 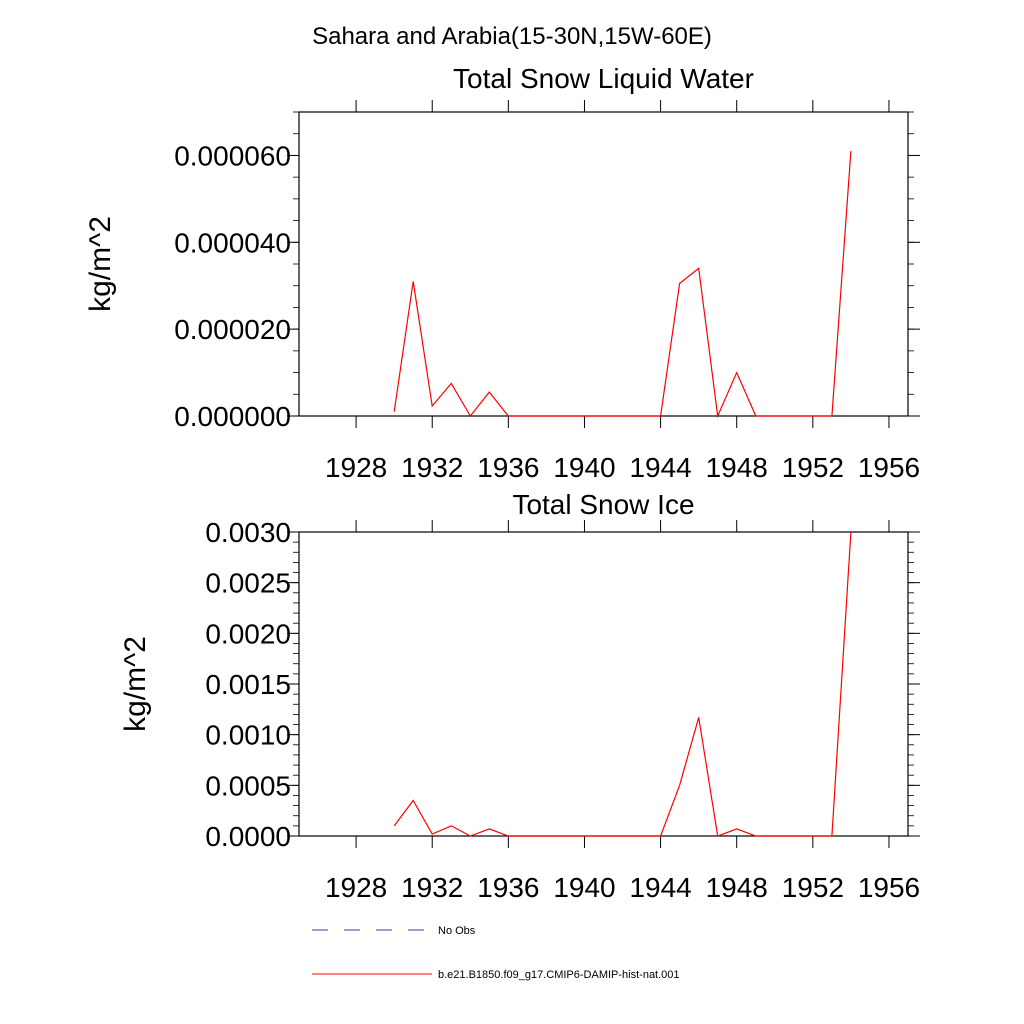 I want to click on y-tick-label: 0.000000, so click(x=232, y=416).